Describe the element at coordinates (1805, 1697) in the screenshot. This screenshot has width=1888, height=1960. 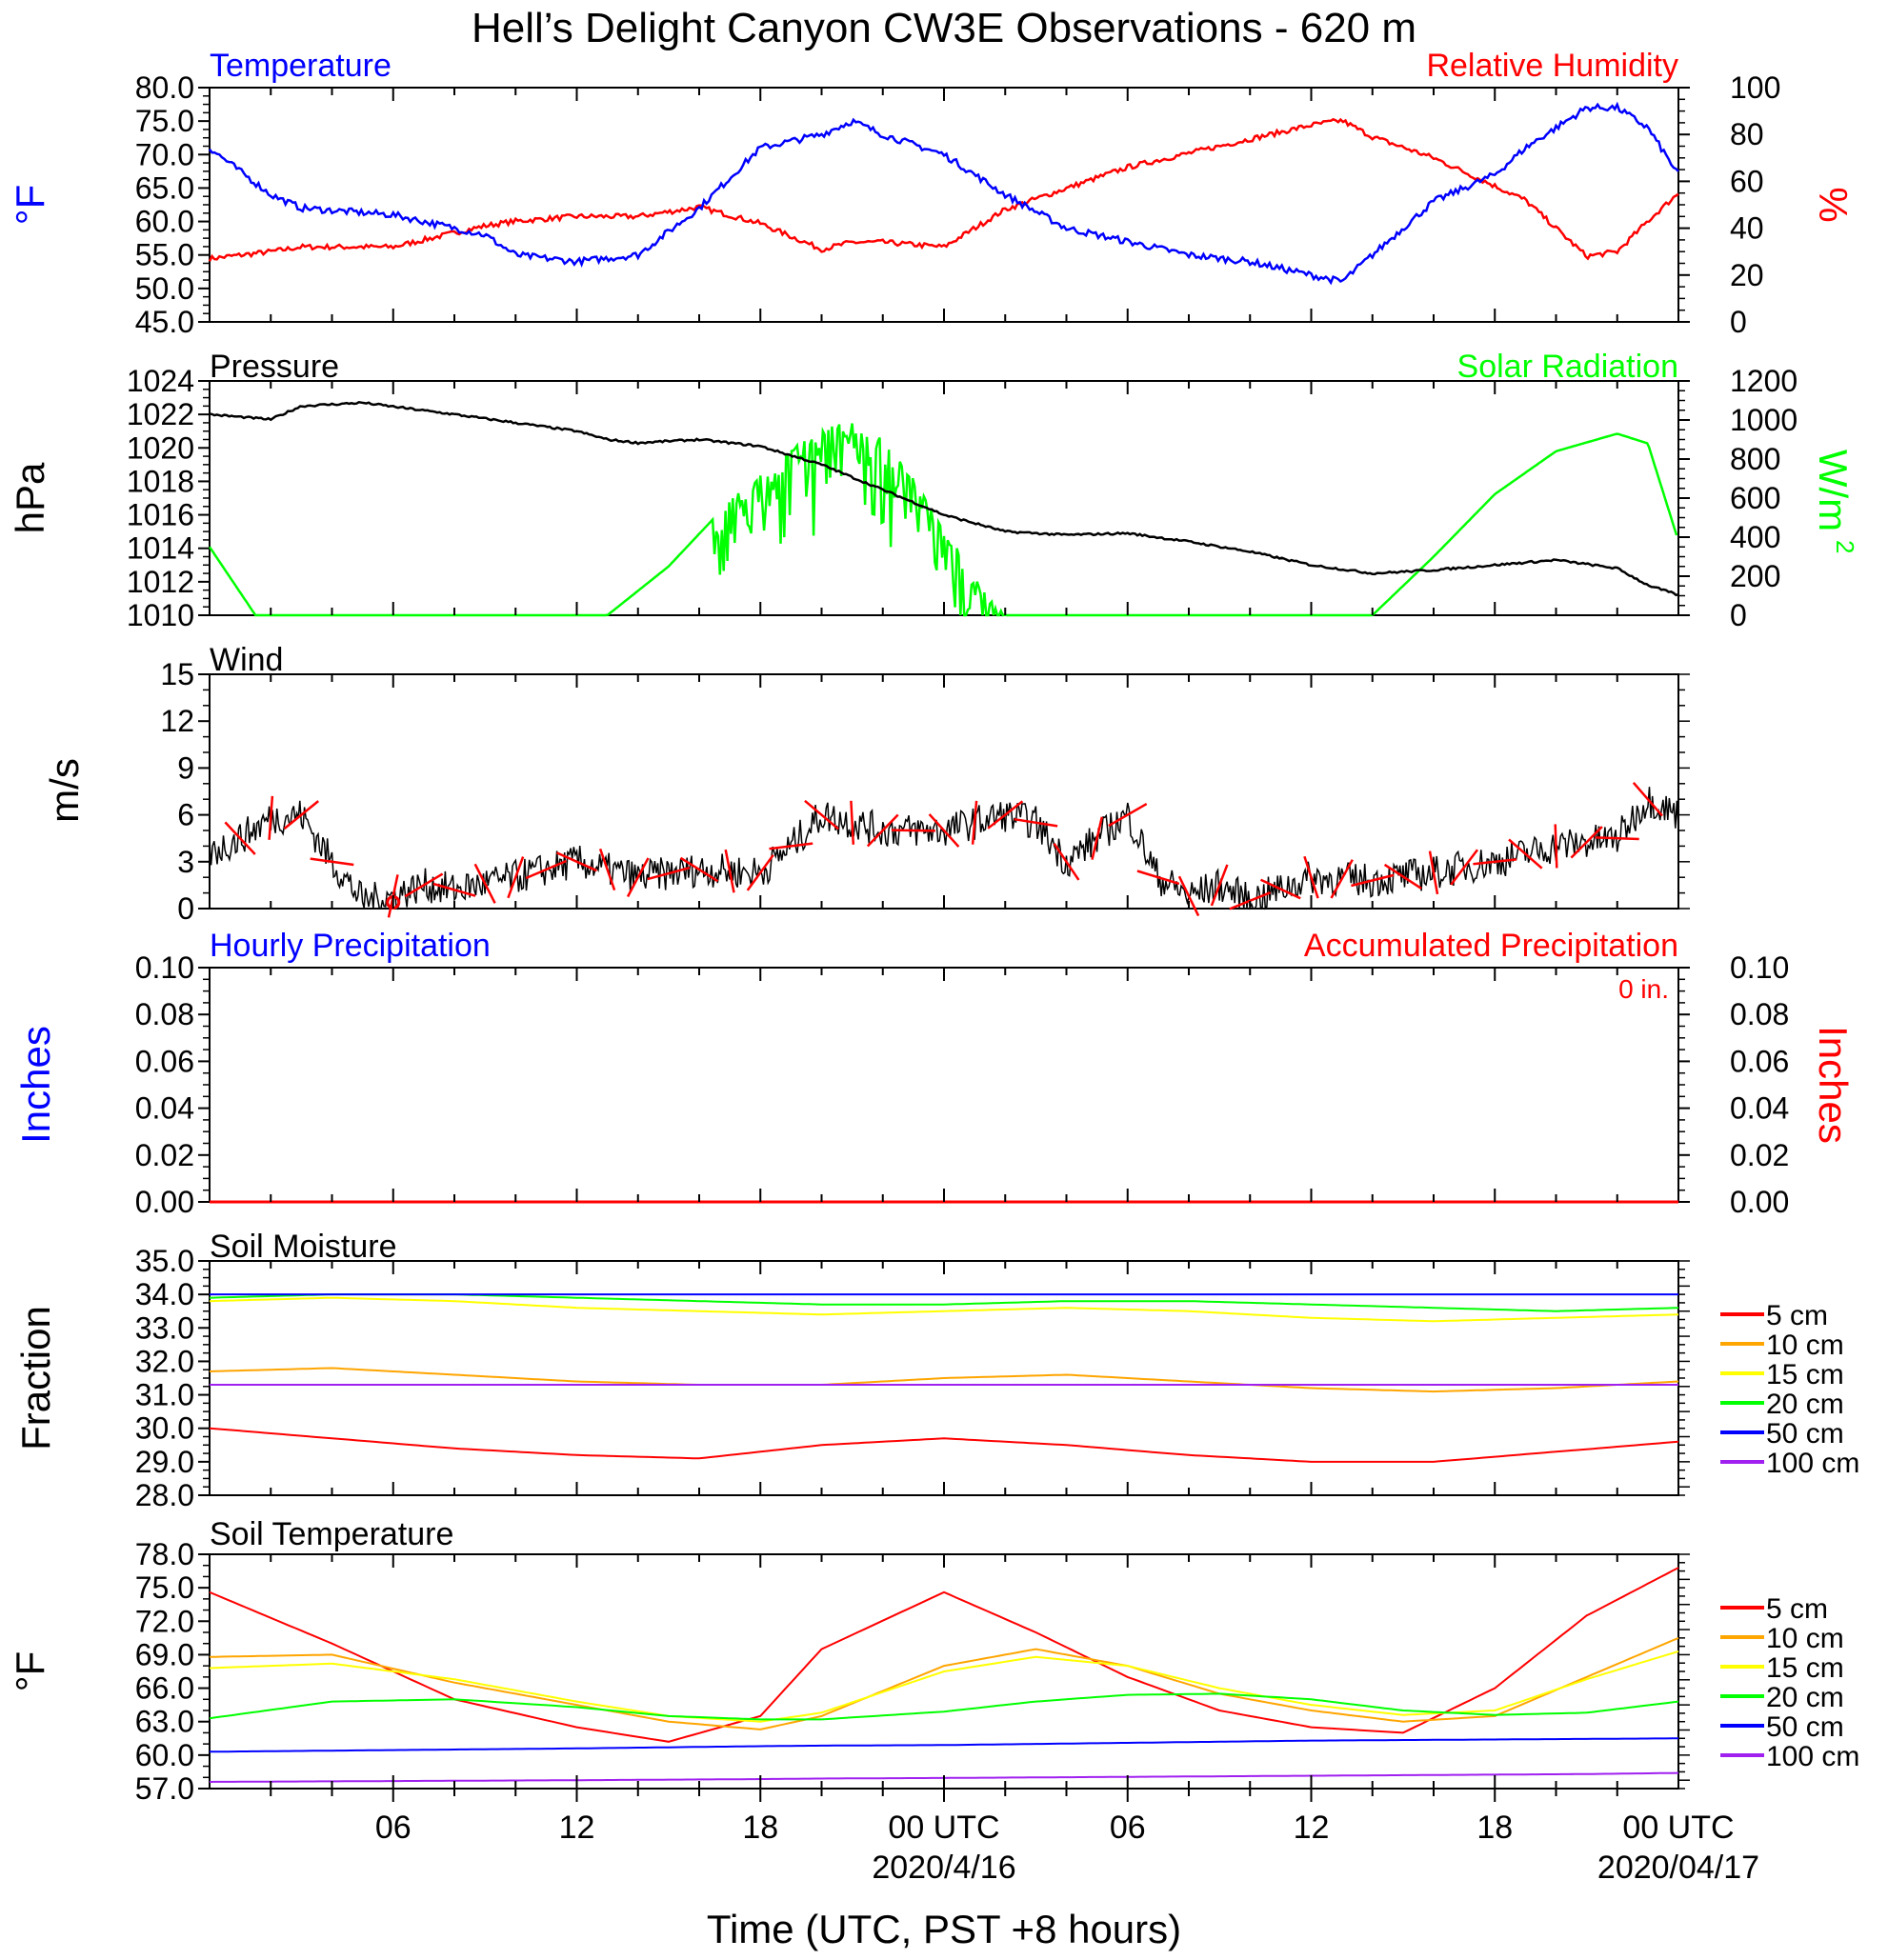
I see `legend-label: 20 cm` at that location.